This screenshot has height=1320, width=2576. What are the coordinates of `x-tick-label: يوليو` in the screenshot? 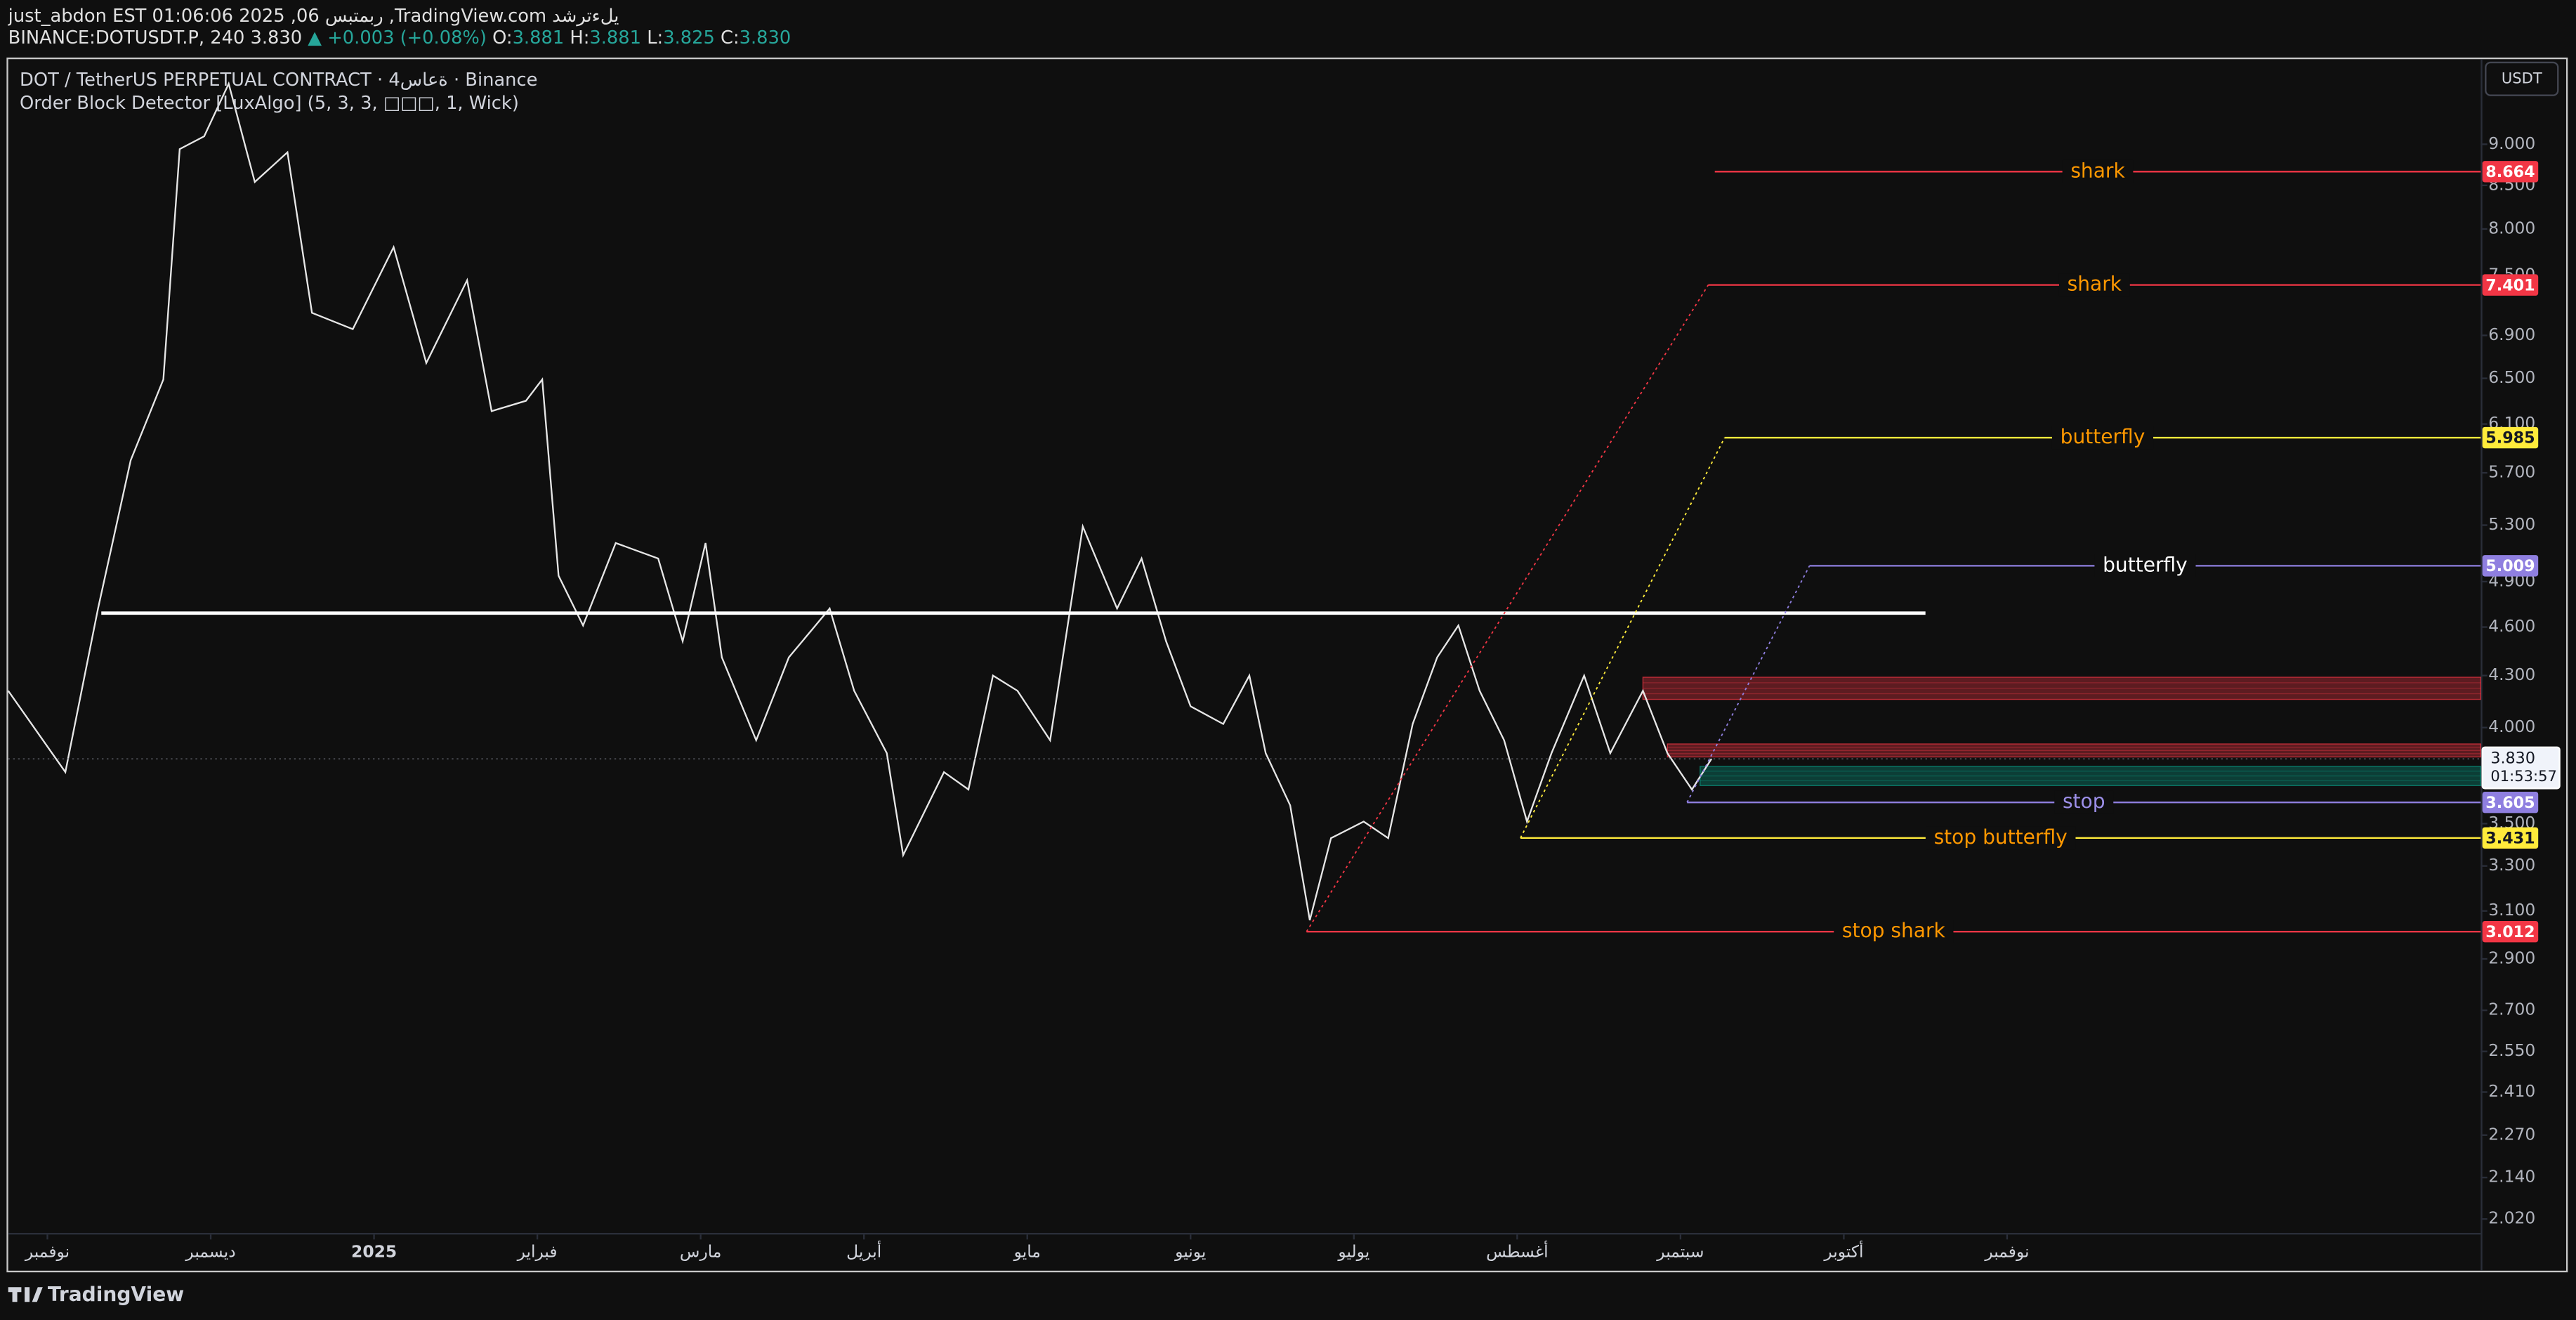 It's located at (1353, 1252).